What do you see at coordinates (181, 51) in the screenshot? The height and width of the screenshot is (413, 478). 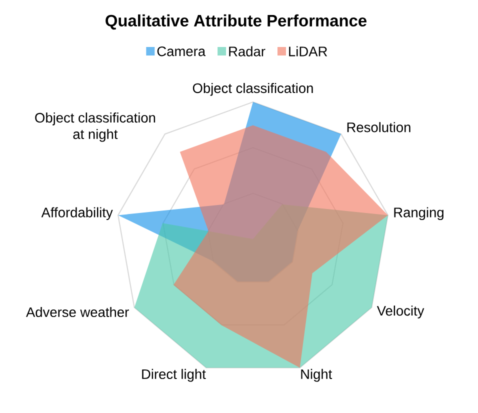 I see `legend-label: Camera` at bounding box center [181, 51].